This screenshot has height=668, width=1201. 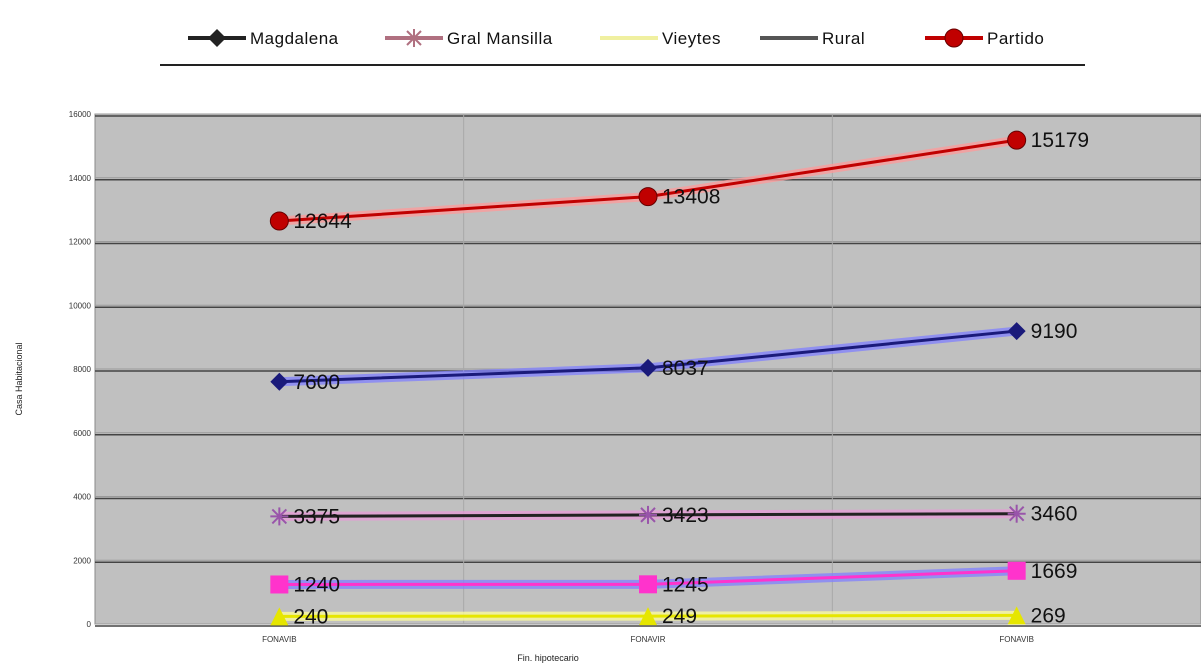 What do you see at coordinates (500, 38) in the screenshot?
I see `legend-label: Gral Mansilla` at bounding box center [500, 38].